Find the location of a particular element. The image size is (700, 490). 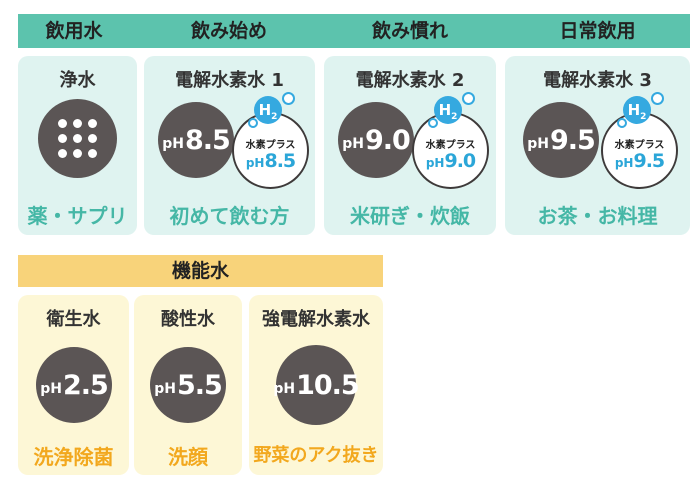

card-use-label: 野菜のアク抜き is located at coordinates (316, 455).